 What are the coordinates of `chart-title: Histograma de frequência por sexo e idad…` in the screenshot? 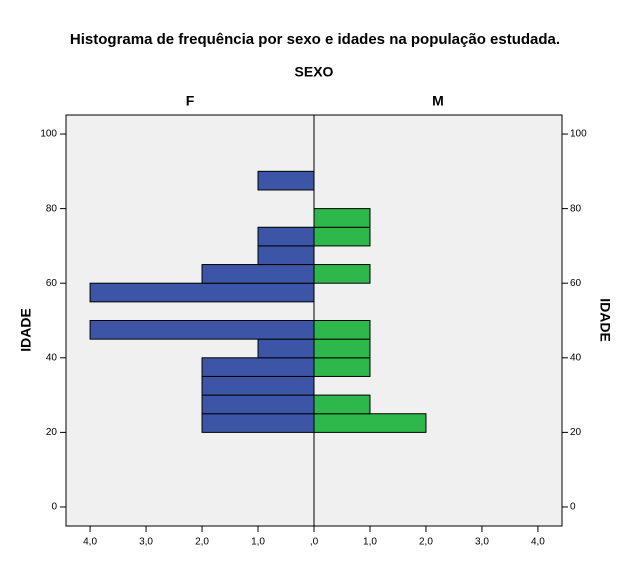 It's located at (315, 39).